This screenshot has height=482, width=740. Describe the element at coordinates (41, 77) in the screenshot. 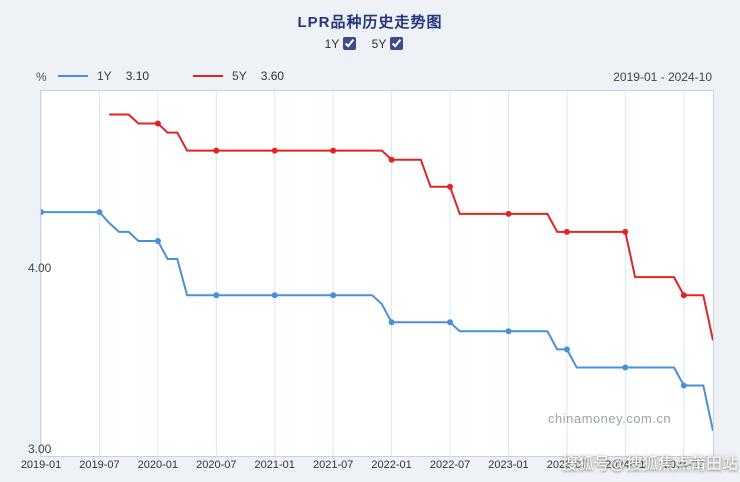

I see `y-axis-unit-label: %` at that location.